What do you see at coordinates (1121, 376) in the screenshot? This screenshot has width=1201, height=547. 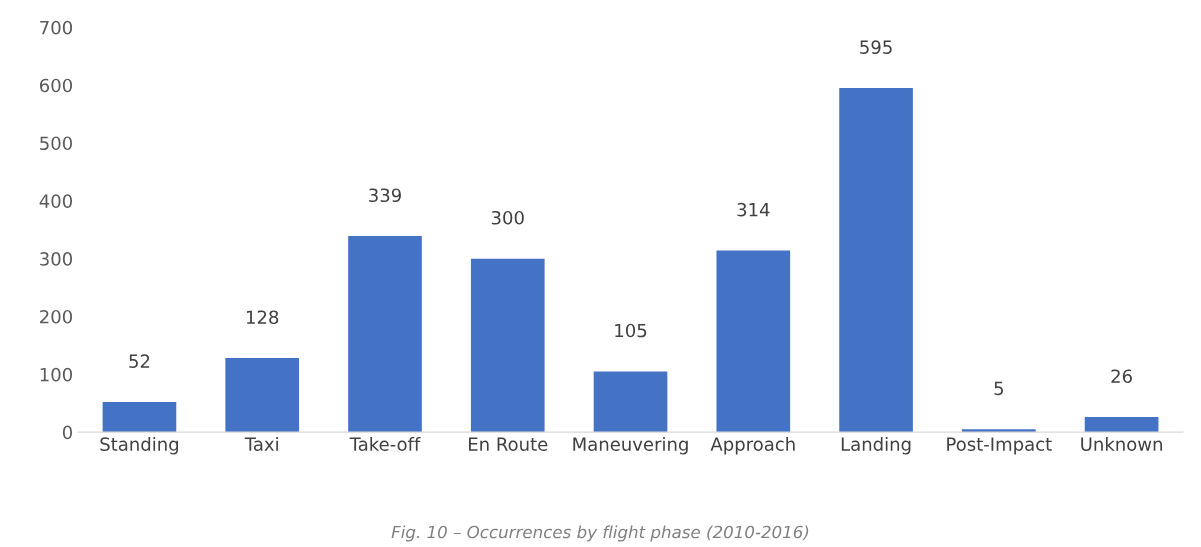 I see `data-label: 26` at bounding box center [1121, 376].